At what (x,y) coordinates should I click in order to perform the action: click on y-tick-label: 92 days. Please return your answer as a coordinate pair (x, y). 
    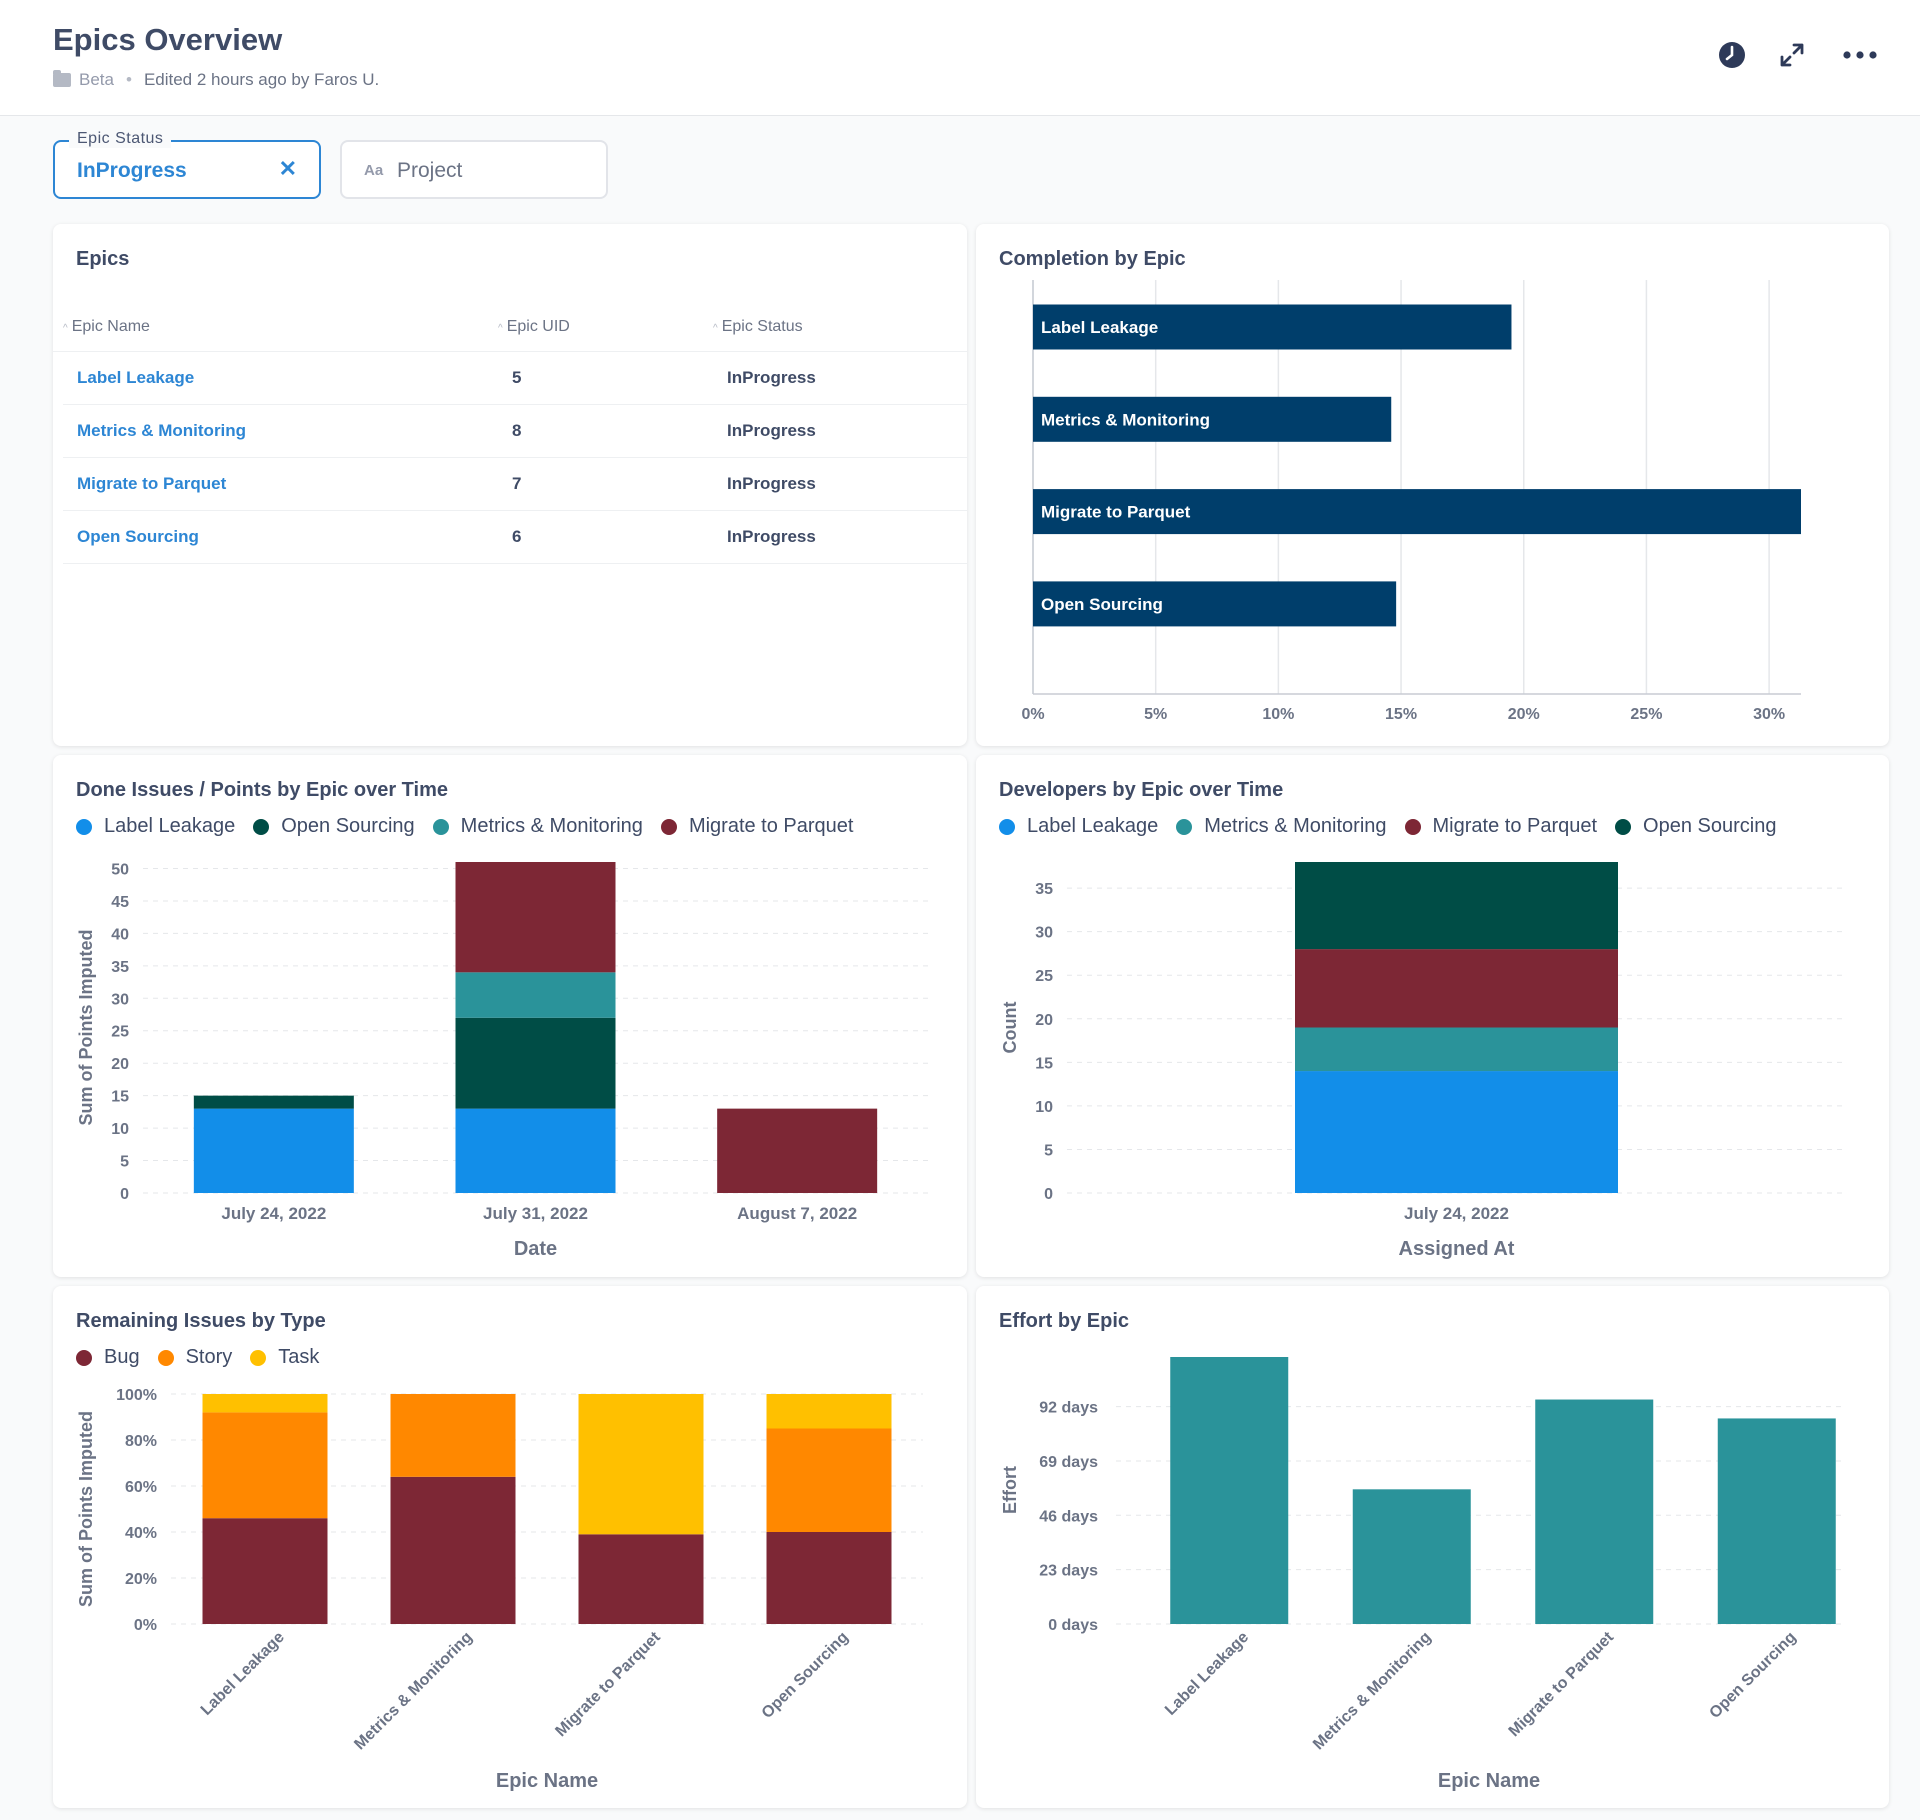
    Looking at the image, I should click on (1068, 1408).